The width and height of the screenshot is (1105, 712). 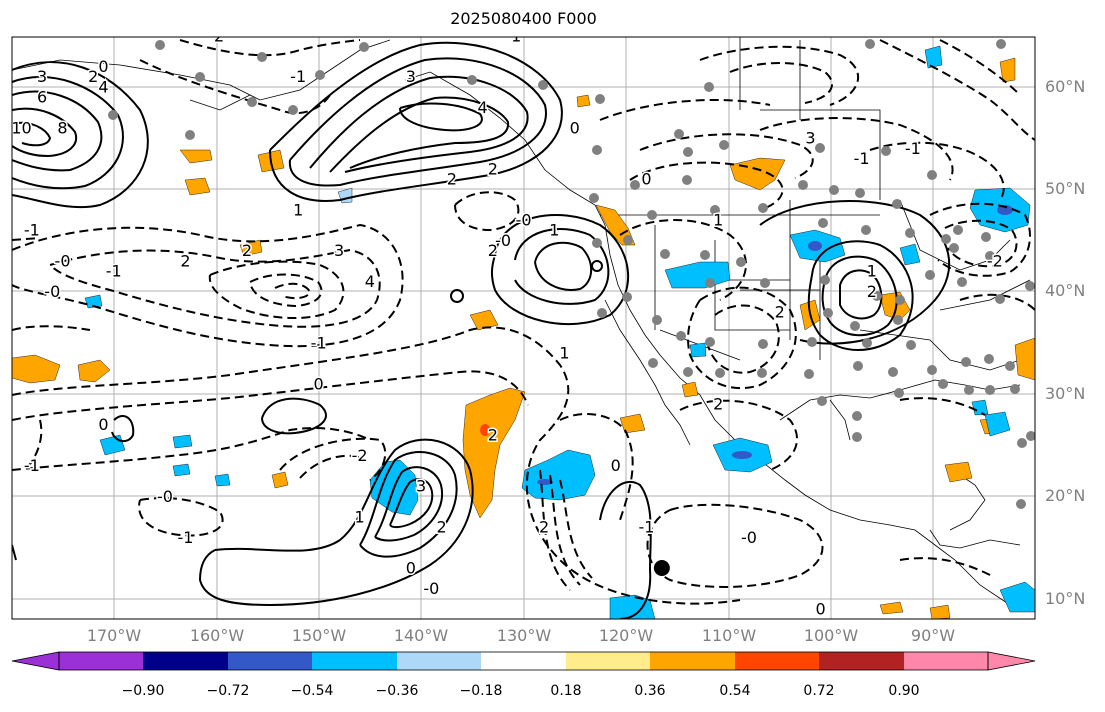 I want to click on colorbar-tick: −0.36, so click(x=397, y=691).